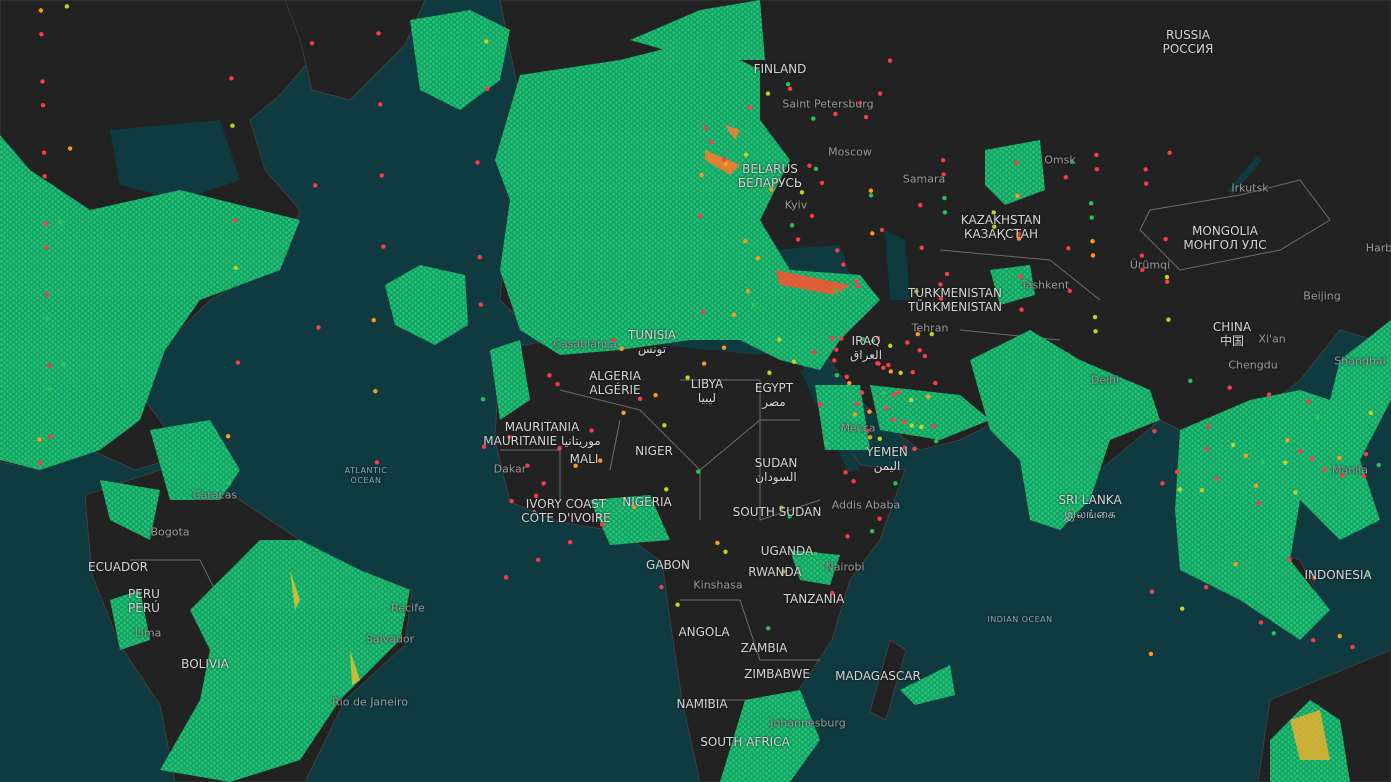  I want to click on coverage-scandinavia, so click(697, 30).